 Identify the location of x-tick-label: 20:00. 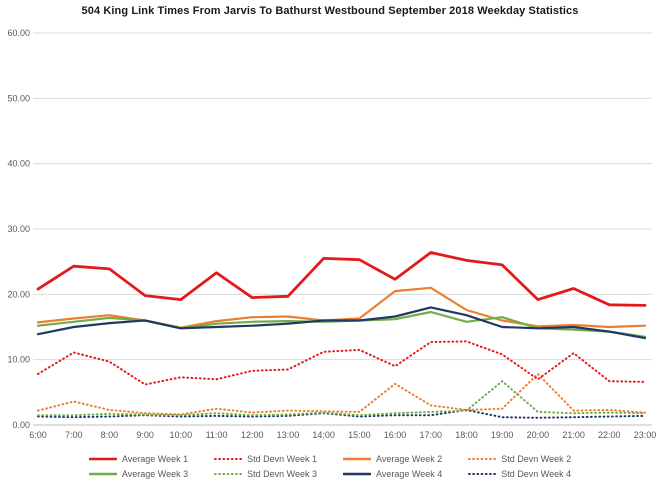
(538, 435).